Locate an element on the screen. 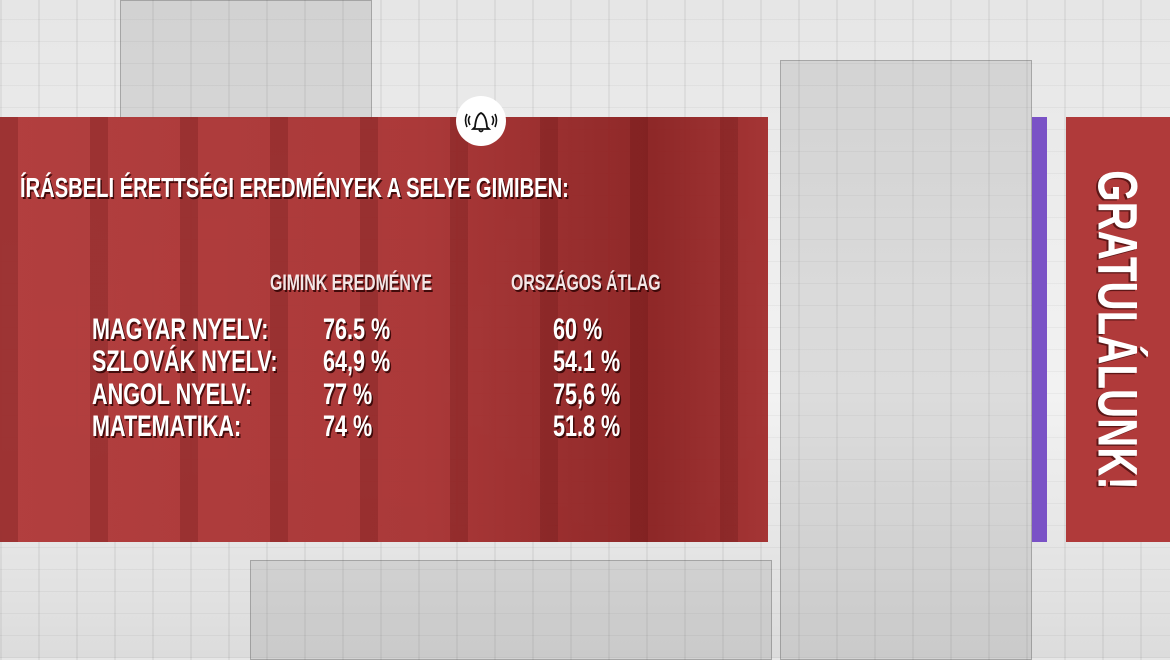  bell-button is located at coordinates (481, 121).